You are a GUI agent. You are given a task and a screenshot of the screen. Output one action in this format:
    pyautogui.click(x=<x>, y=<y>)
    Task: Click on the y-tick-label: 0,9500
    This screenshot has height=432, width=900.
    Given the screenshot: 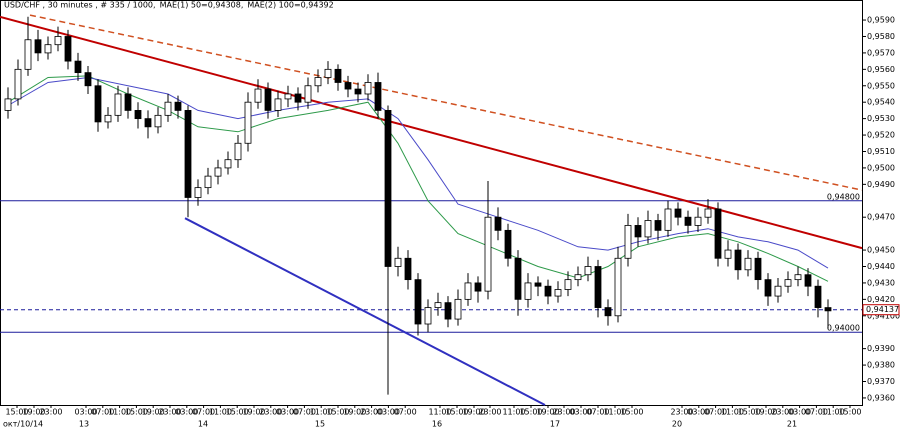 What is the action you would take?
    pyautogui.click(x=881, y=167)
    